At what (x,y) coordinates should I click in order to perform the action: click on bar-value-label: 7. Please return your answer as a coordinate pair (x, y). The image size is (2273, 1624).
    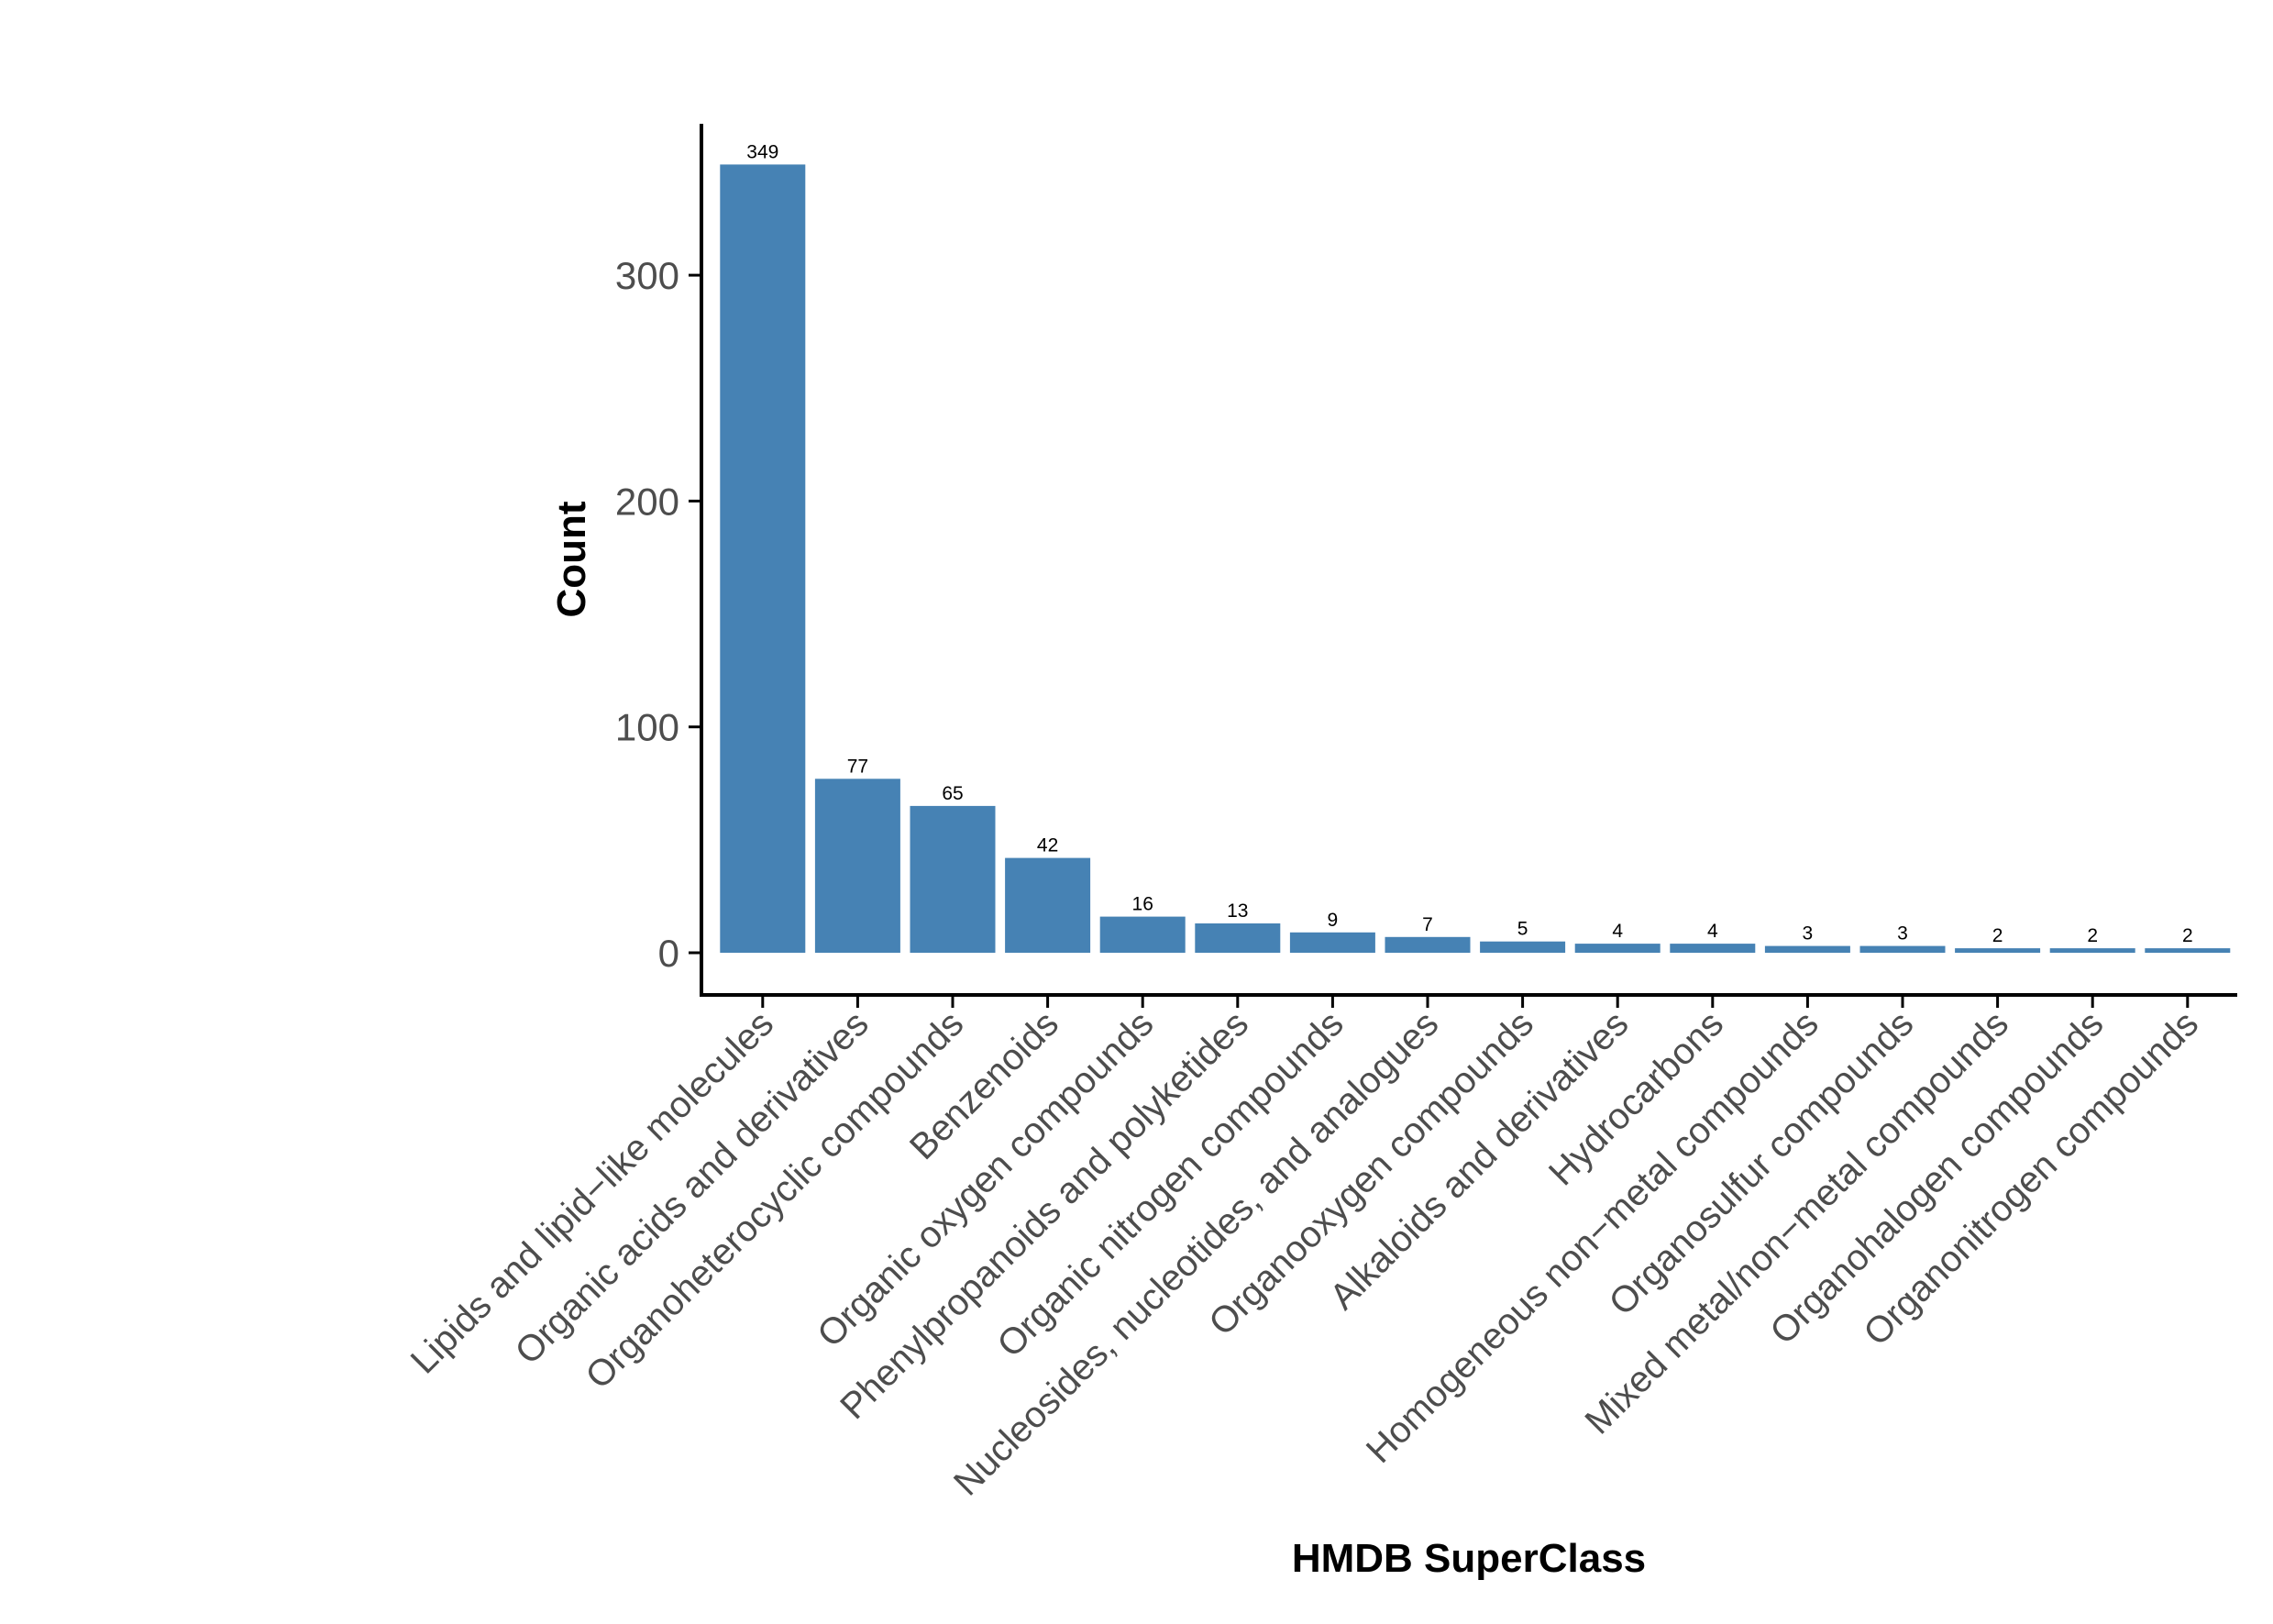
    Looking at the image, I should click on (1427, 924).